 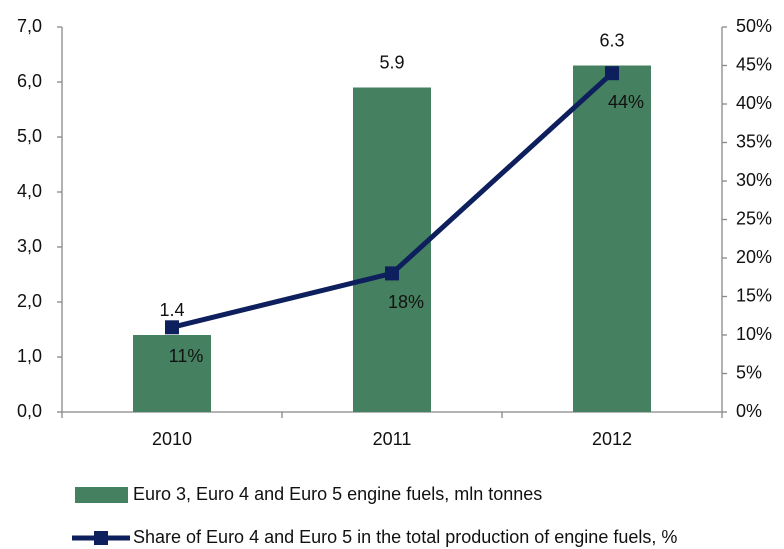 I want to click on bar-value-label: 5.9, so click(x=391, y=62).